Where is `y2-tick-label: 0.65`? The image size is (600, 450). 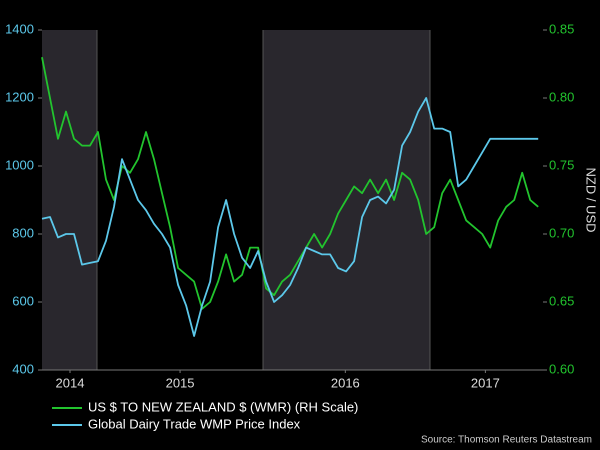
y2-tick-label: 0.65 is located at coordinates (561, 300).